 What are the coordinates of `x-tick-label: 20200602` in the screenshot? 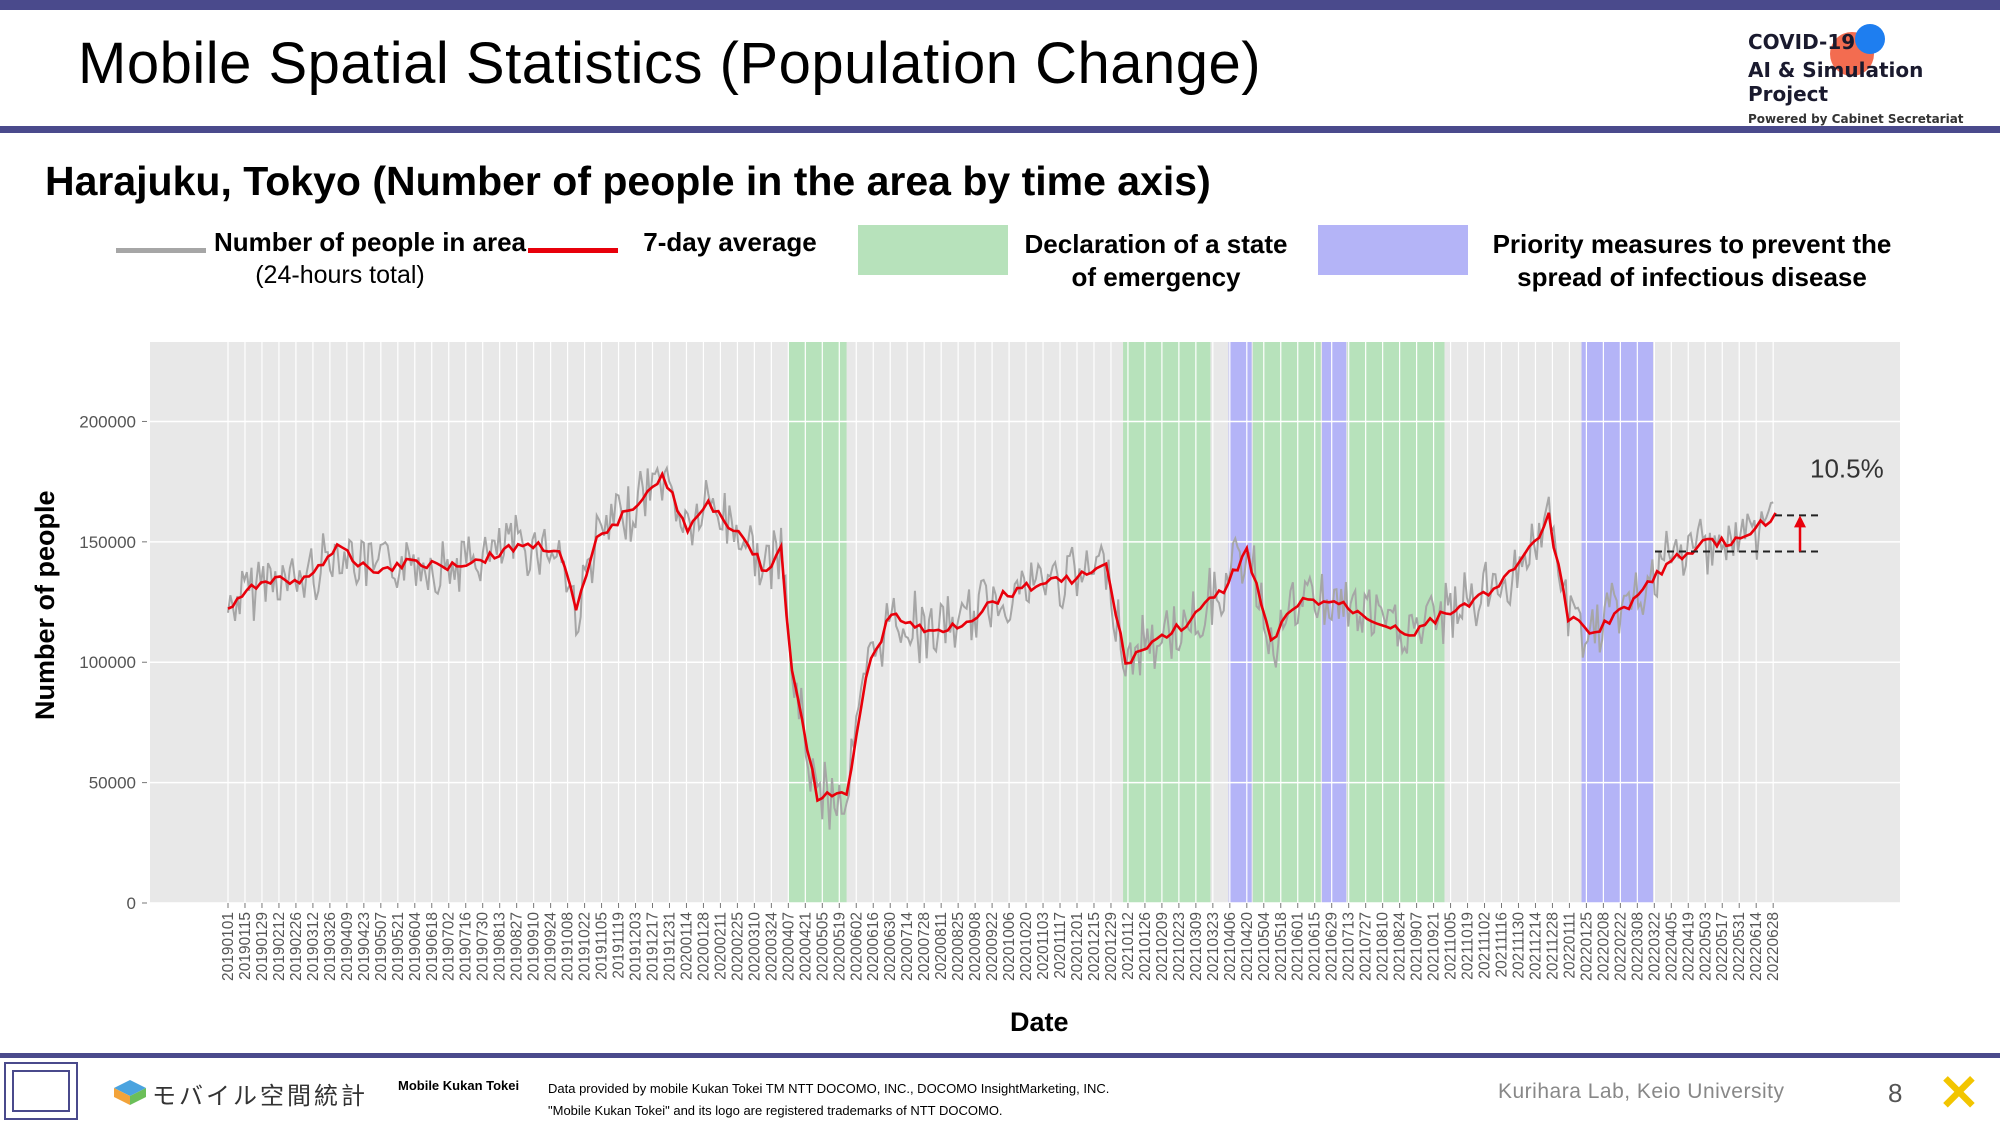 It's located at (856, 946).